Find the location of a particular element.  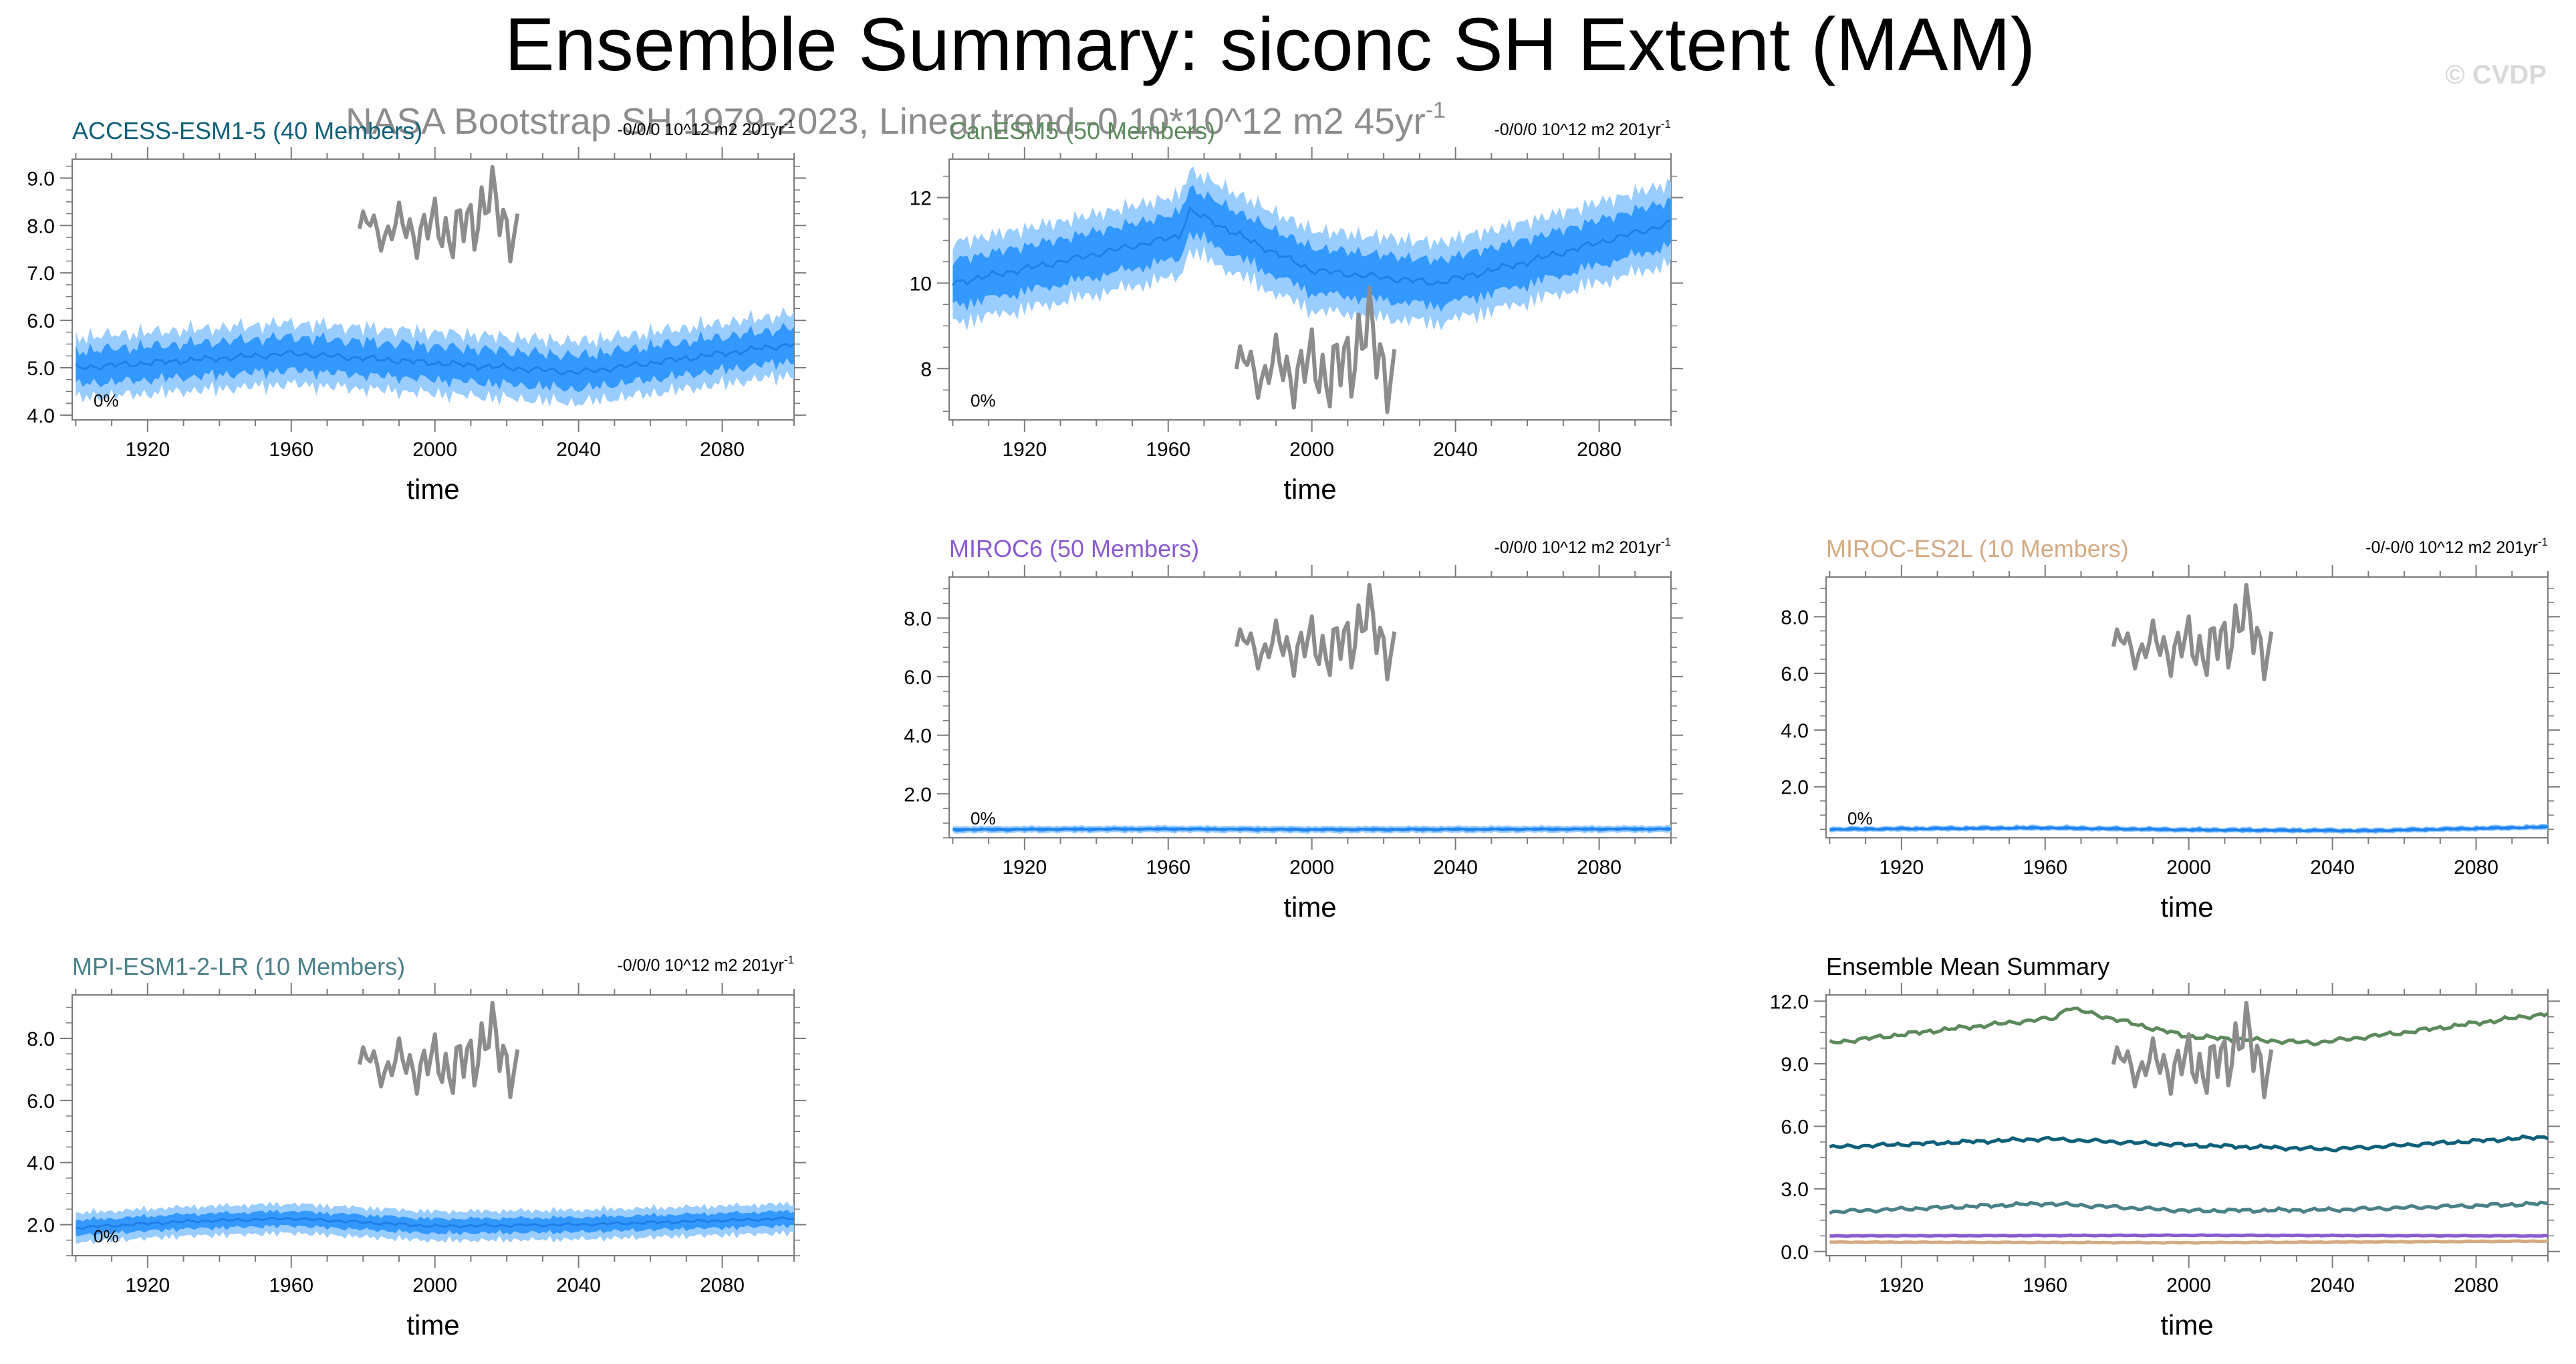

y-tick-label: 7.0 is located at coordinates (41, 274).